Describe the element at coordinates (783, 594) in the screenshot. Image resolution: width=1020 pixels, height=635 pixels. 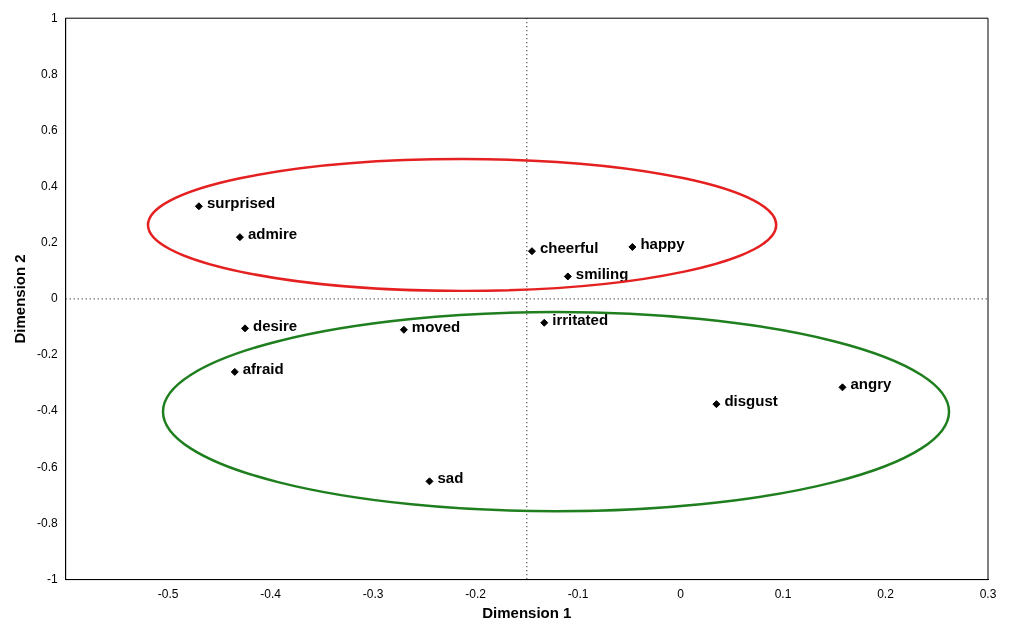
I see `x-tick-label: 0.1` at that location.